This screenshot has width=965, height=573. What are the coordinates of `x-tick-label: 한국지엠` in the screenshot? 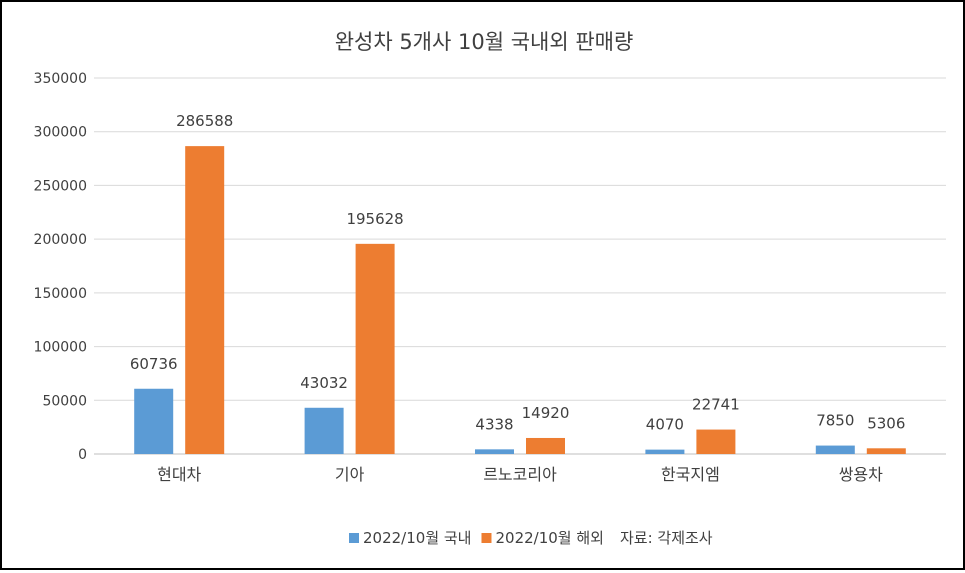 It's located at (690, 474).